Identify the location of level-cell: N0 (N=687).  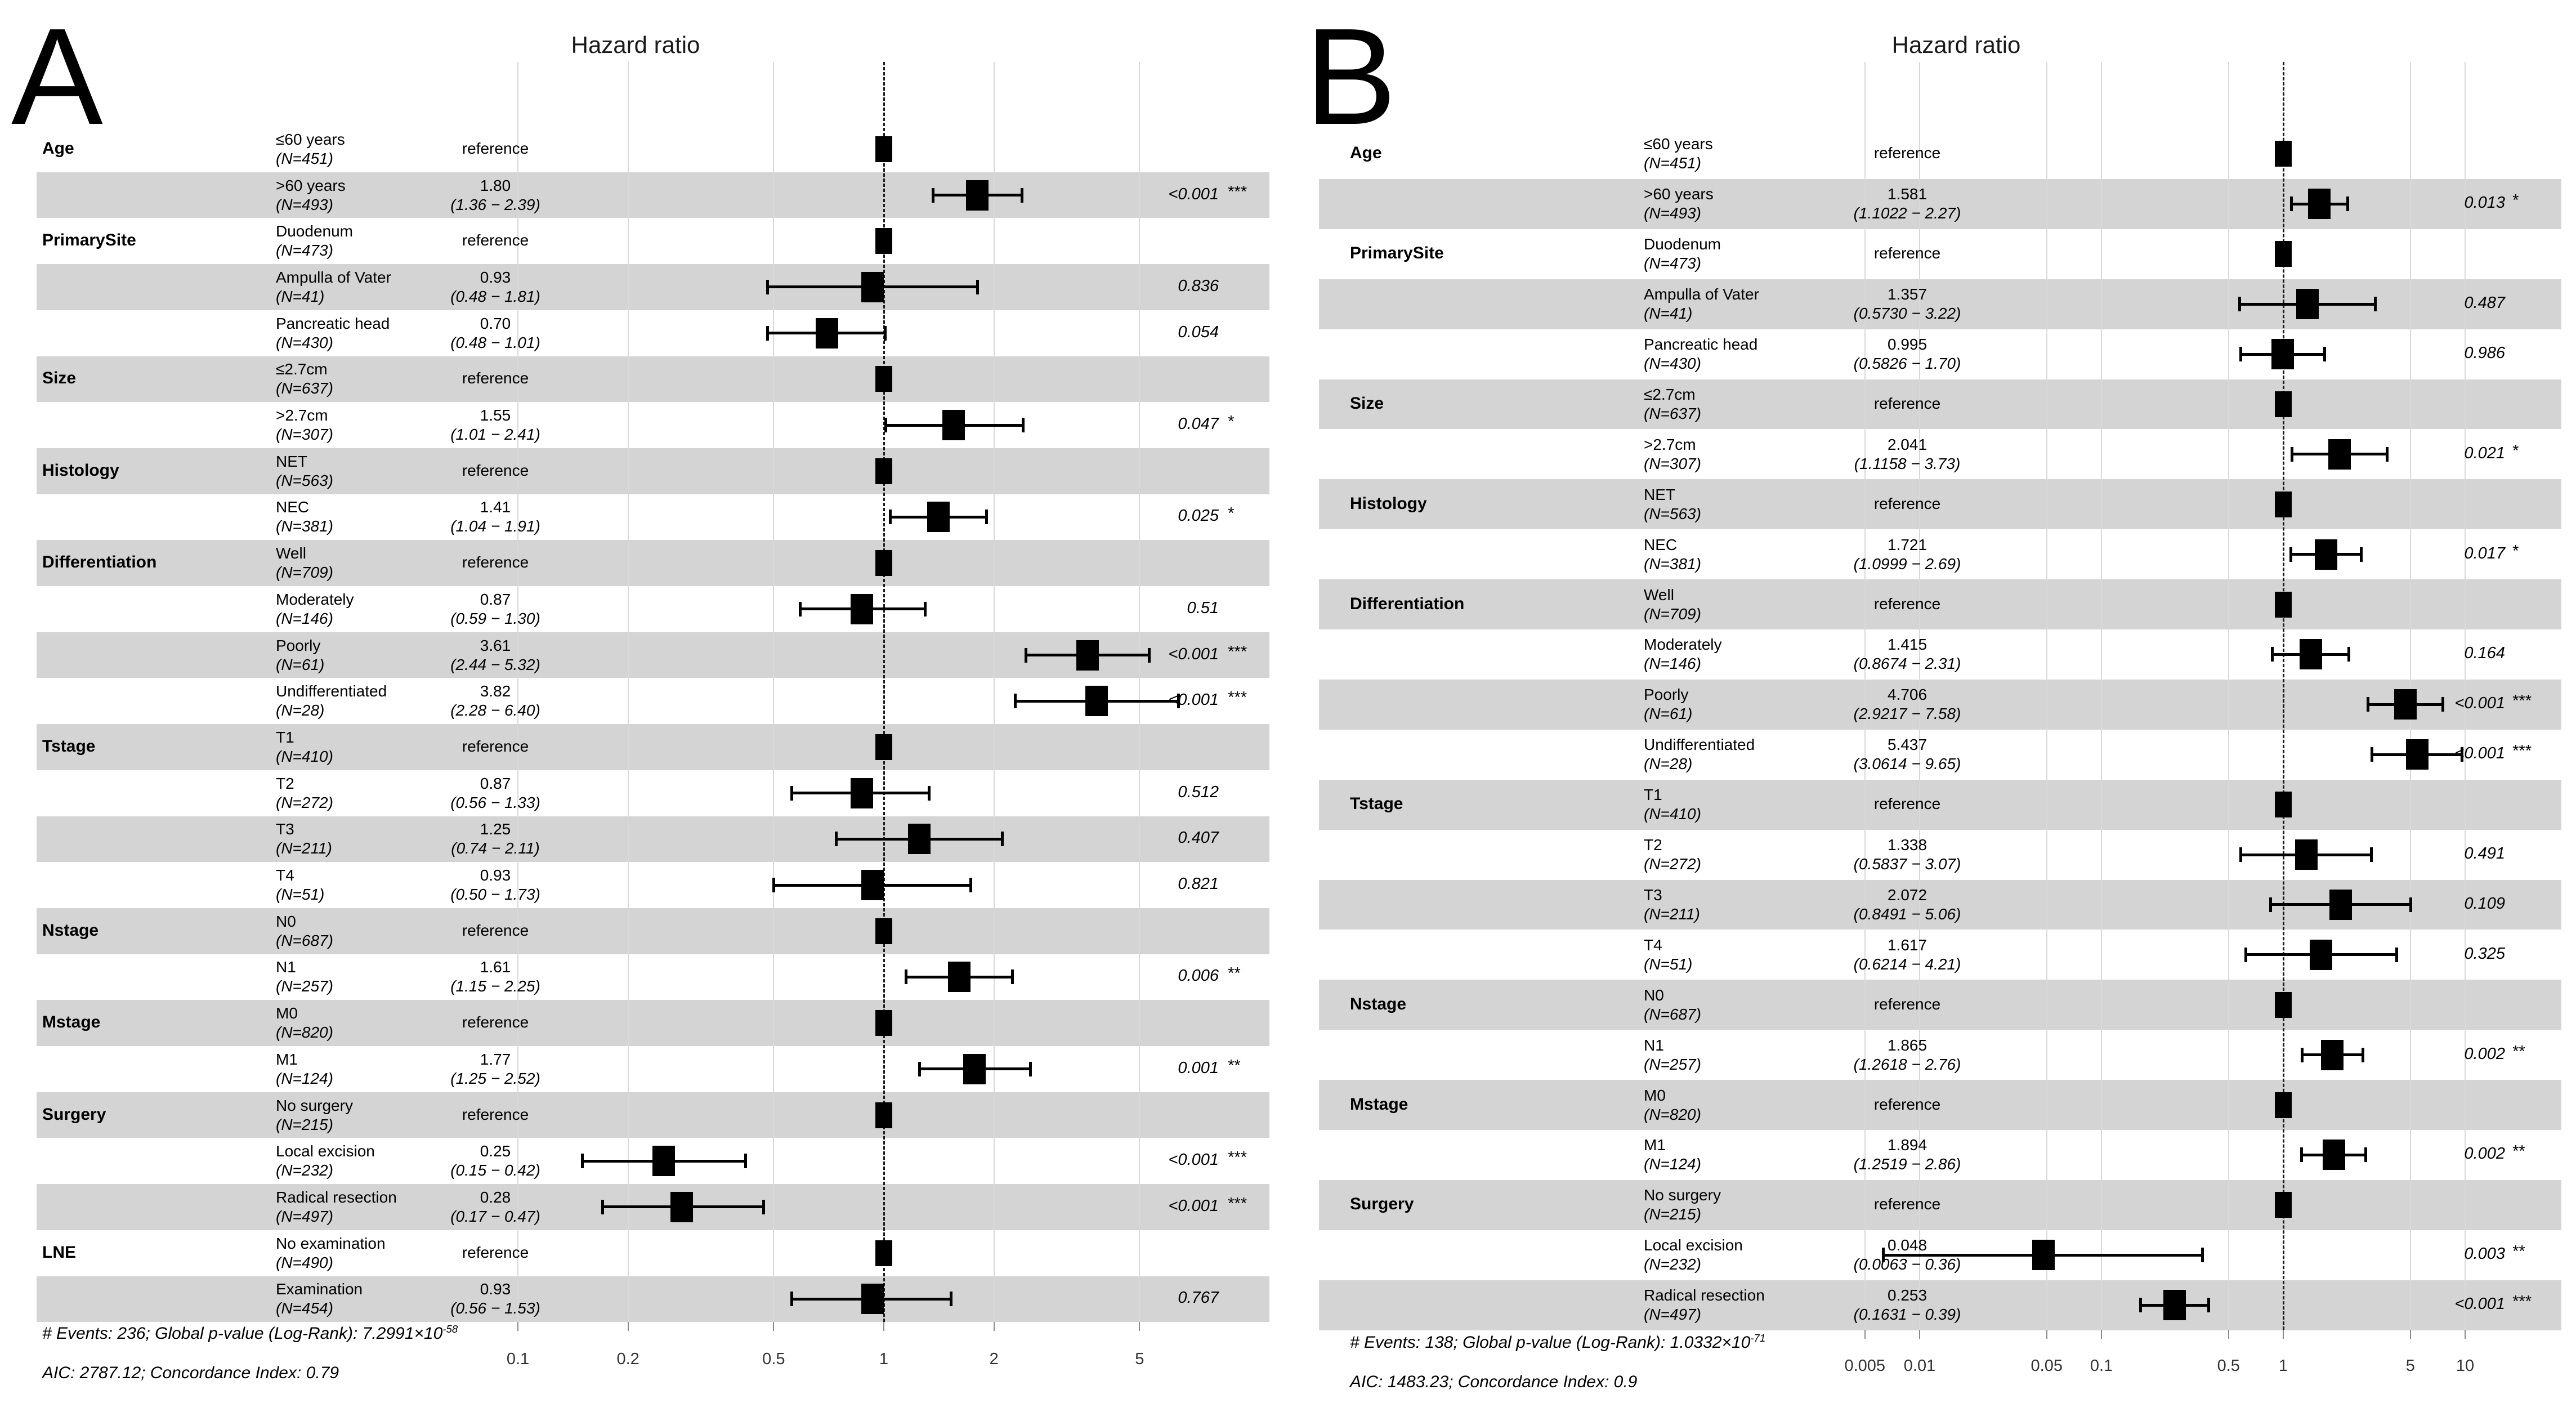
(304, 931).